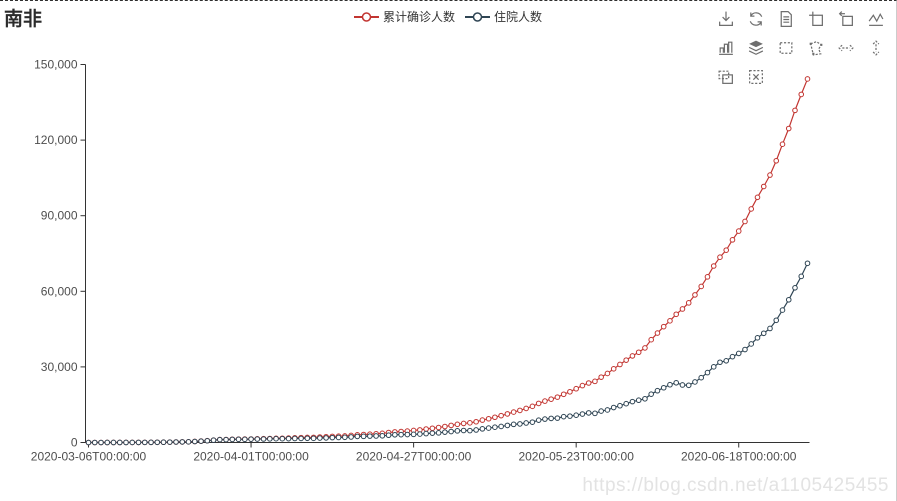  Describe the element at coordinates (786, 19) in the screenshot. I see `data-view-icon` at that location.